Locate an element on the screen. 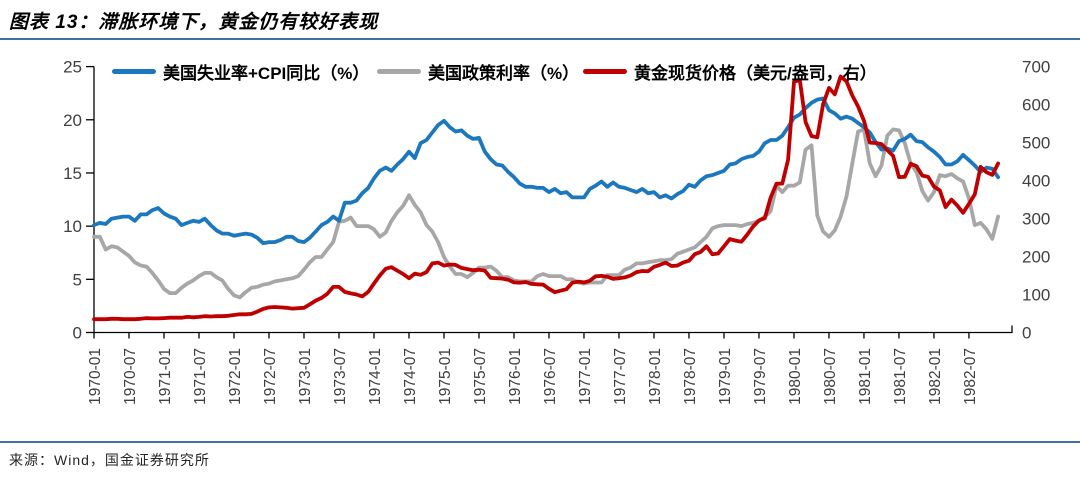 Image resolution: width=1080 pixels, height=477 pixels. left-axis-tick-label: 15 is located at coordinates (72, 173).